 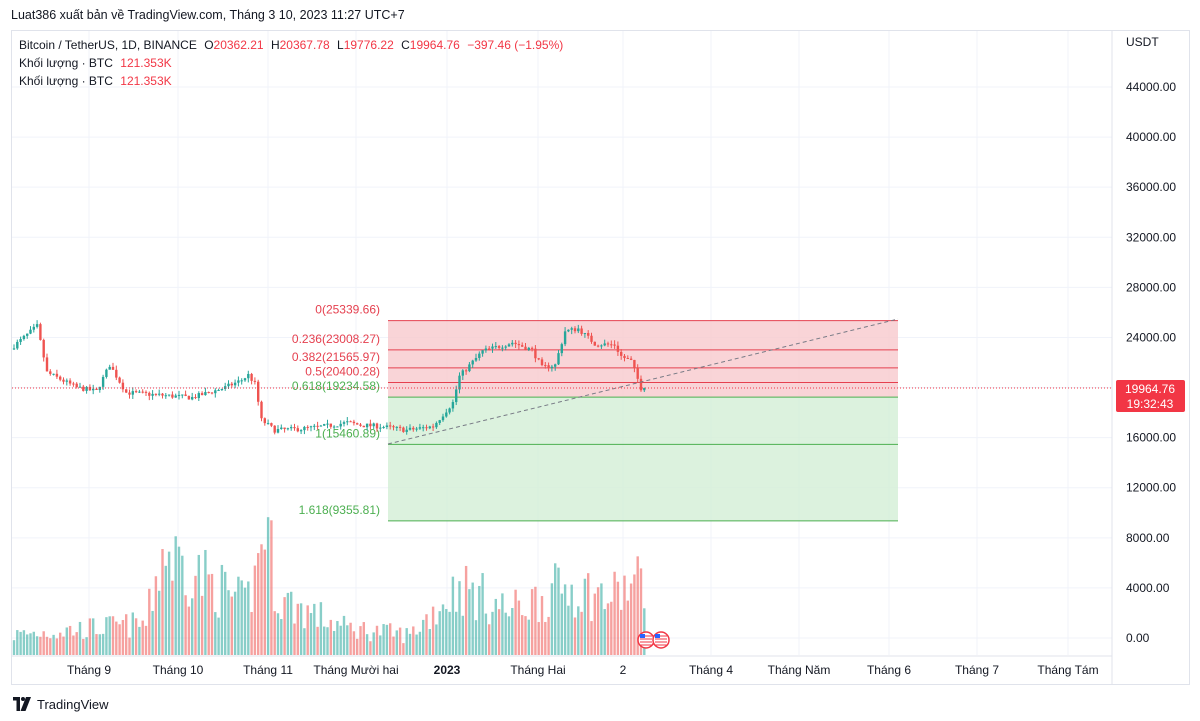 I want to click on legend-close-key: C, so click(x=405, y=45).